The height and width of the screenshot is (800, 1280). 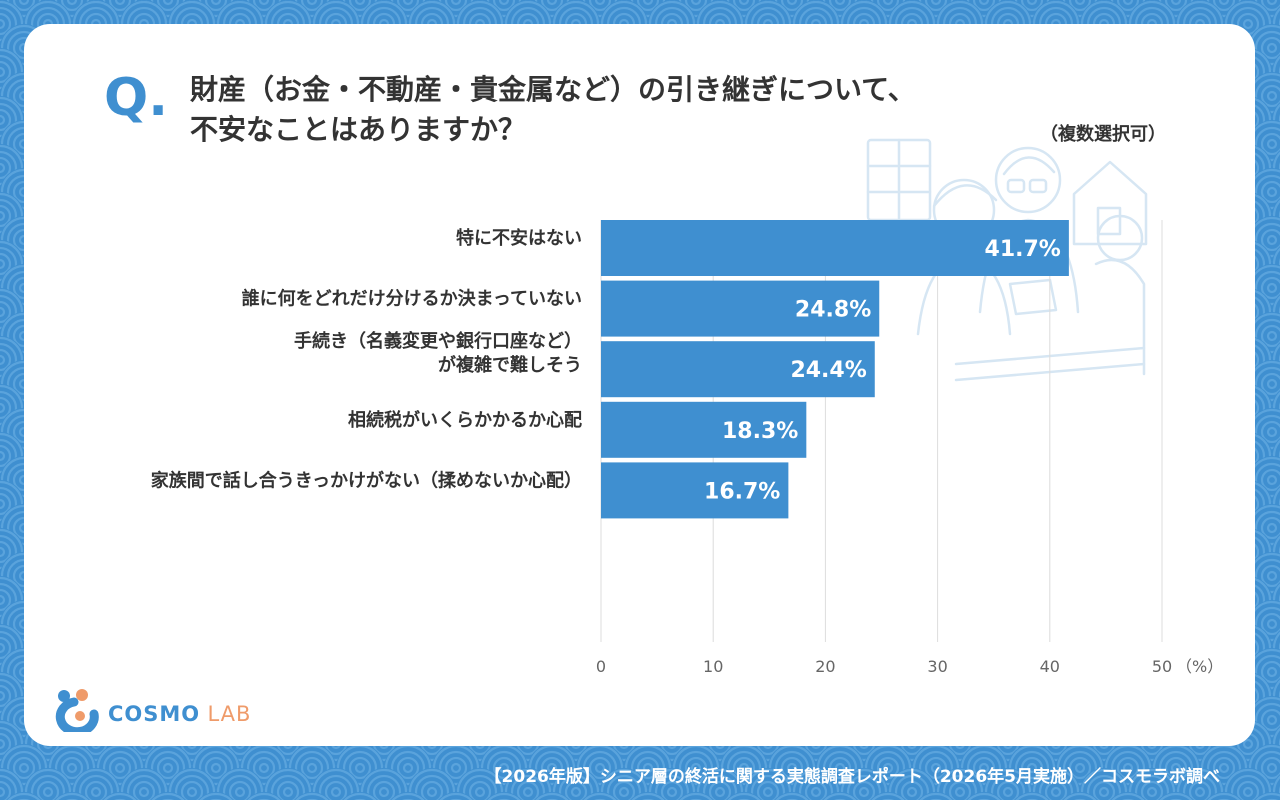 I want to click on x-tick-label: 30, so click(x=937, y=666).